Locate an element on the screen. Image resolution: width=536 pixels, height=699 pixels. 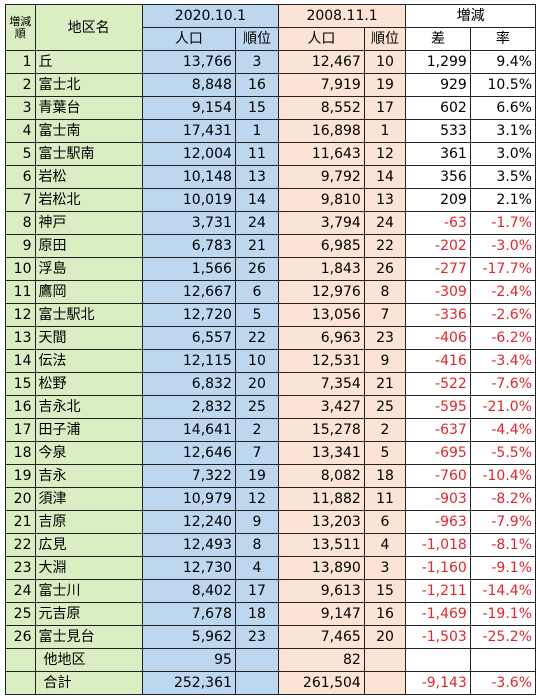
diff-header: 差 is located at coordinates (438, 39).